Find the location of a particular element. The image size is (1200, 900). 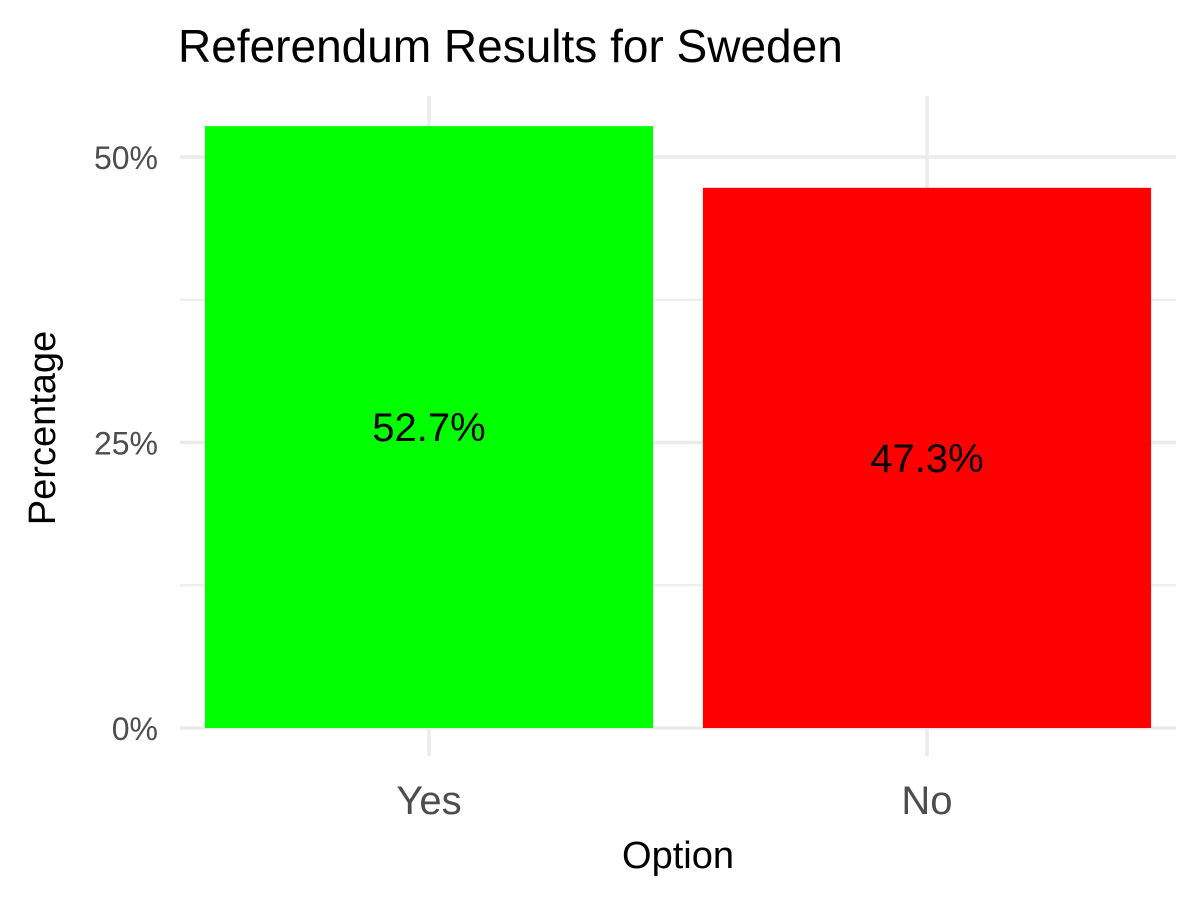

x-tick-label: No is located at coordinates (926, 801).